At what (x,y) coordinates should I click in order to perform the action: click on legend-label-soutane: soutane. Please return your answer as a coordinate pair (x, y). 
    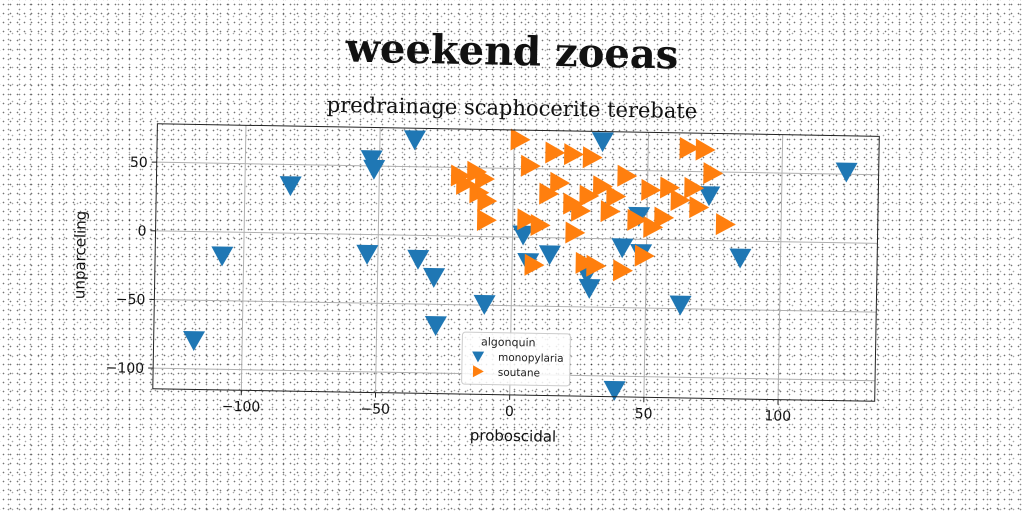
    Looking at the image, I should click on (519, 373).